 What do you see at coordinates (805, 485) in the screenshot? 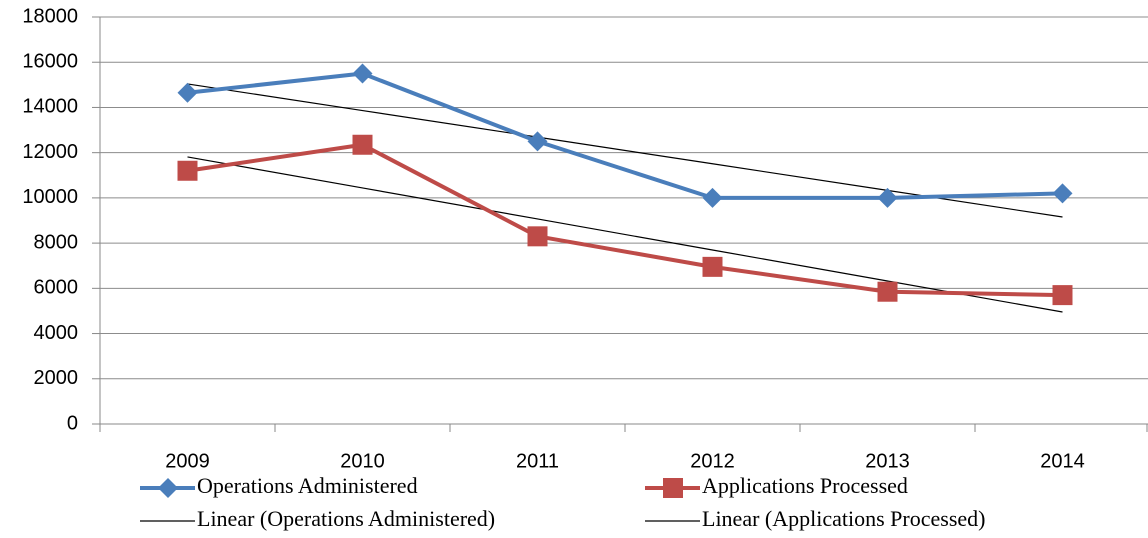
I see `legend-label: Applications Processed` at bounding box center [805, 485].